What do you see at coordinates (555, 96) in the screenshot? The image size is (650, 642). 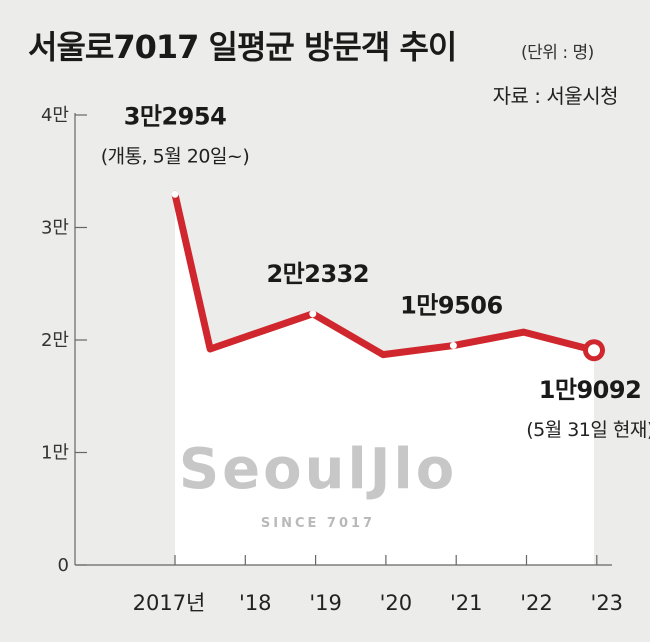 I see `source-label: 자료 : 서울시청` at bounding box center [555, 96].